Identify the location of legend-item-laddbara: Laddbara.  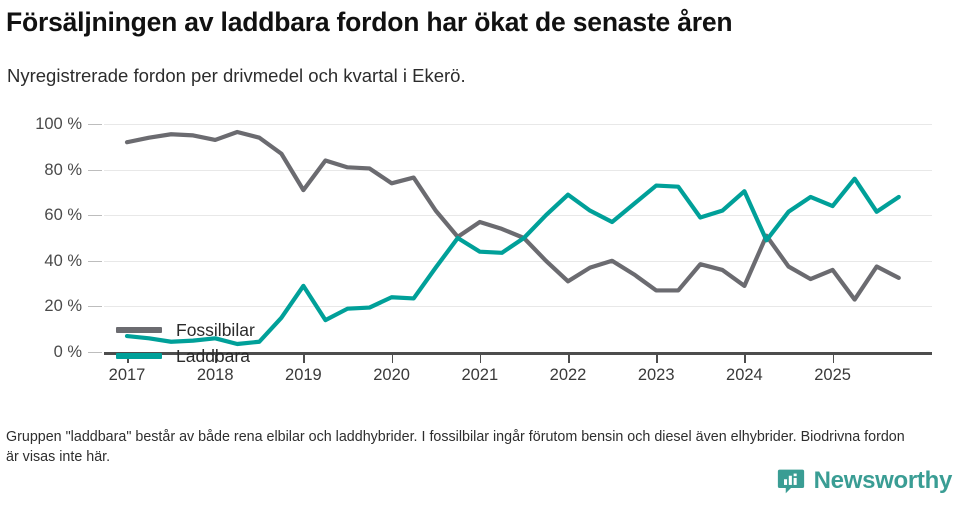
(185, 356).